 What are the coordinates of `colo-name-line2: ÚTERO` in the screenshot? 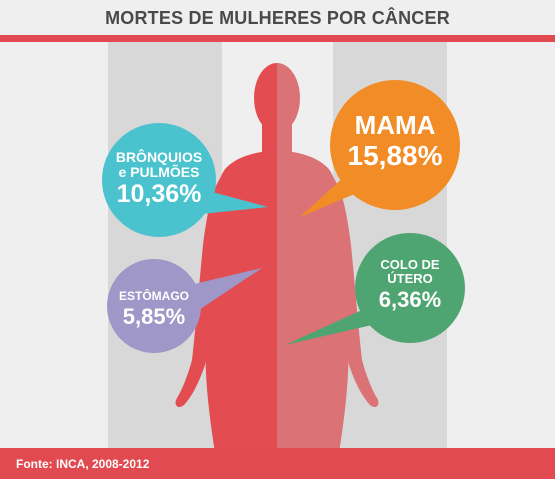 It's located at (410, 278).